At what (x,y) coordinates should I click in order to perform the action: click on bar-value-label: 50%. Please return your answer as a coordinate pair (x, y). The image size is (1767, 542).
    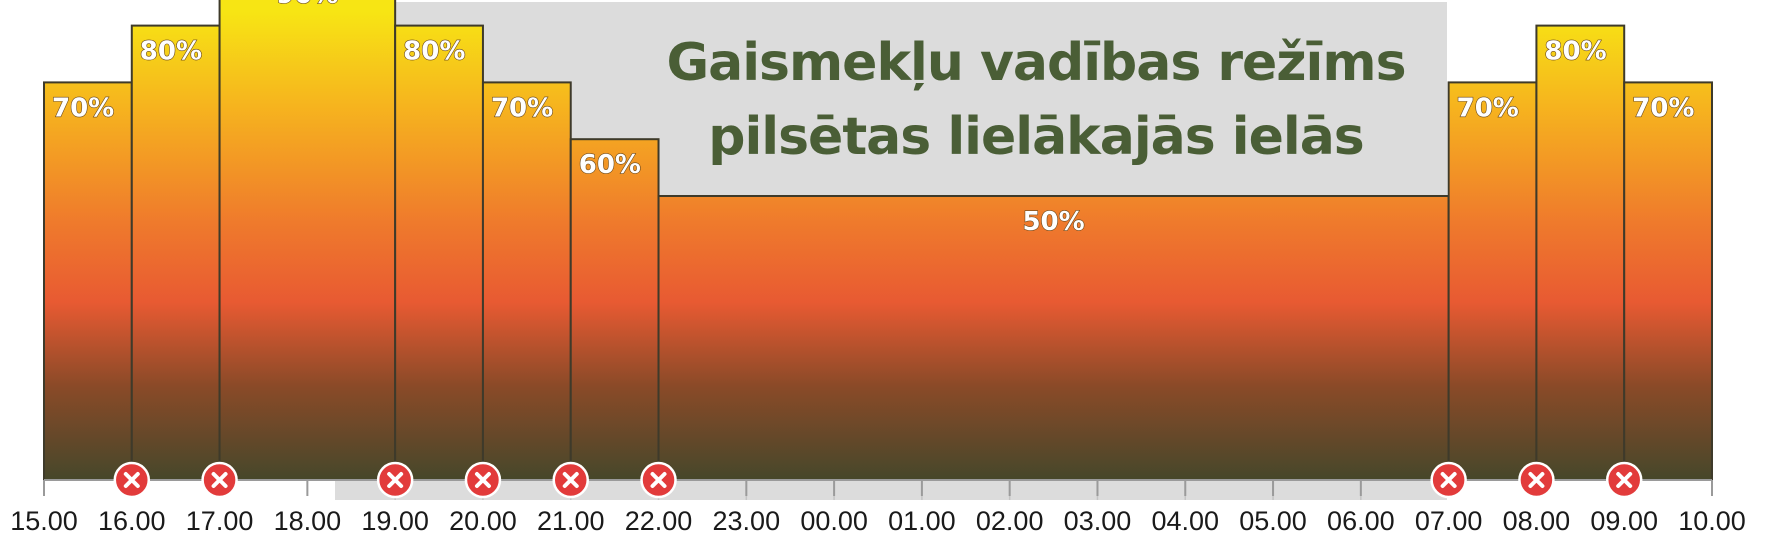
    Looking at the image, I should click on (1053, 222).